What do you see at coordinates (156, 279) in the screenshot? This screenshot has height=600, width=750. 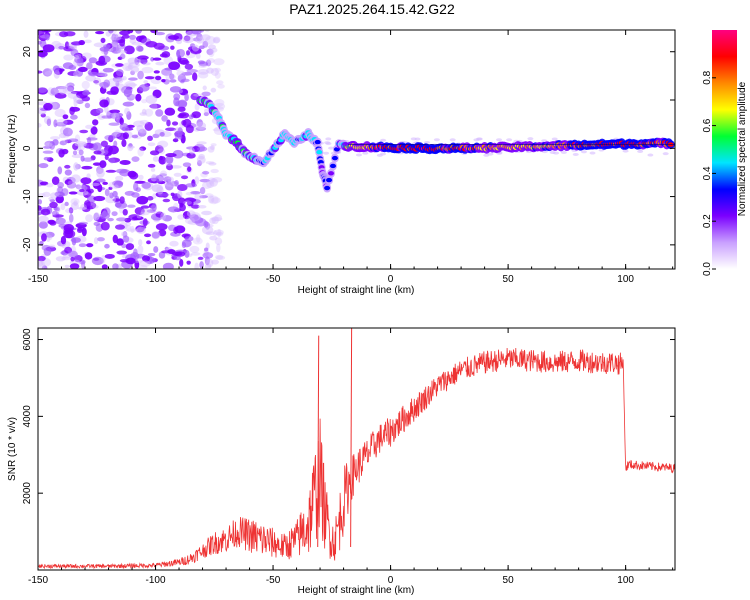 I see `spectrogram-x-tick-label: -100` at bounding box center [156, 279].